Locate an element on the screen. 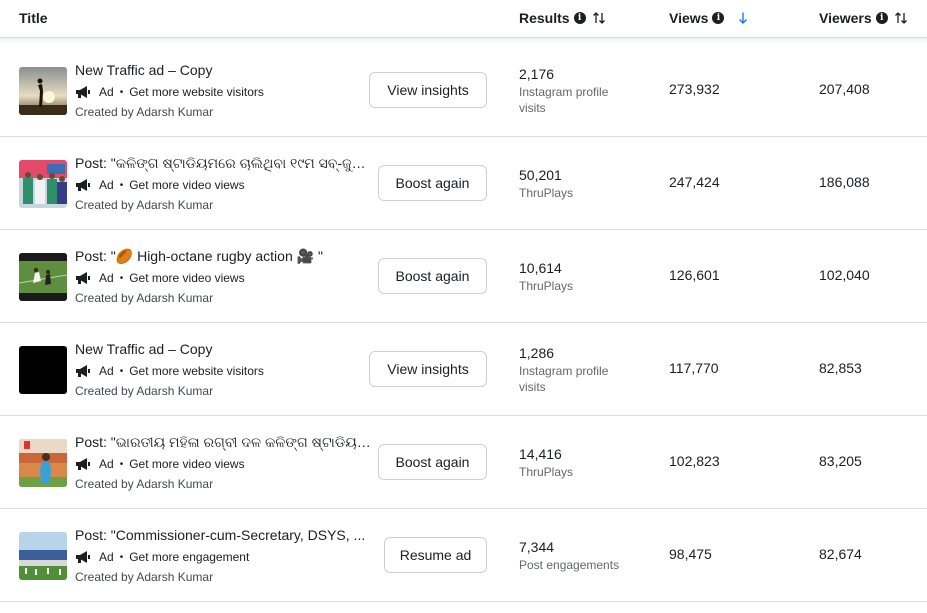 The height and width of the screenshot is (613, 927). ad-goal: Get more engagement is located at coordinates (189, 557).